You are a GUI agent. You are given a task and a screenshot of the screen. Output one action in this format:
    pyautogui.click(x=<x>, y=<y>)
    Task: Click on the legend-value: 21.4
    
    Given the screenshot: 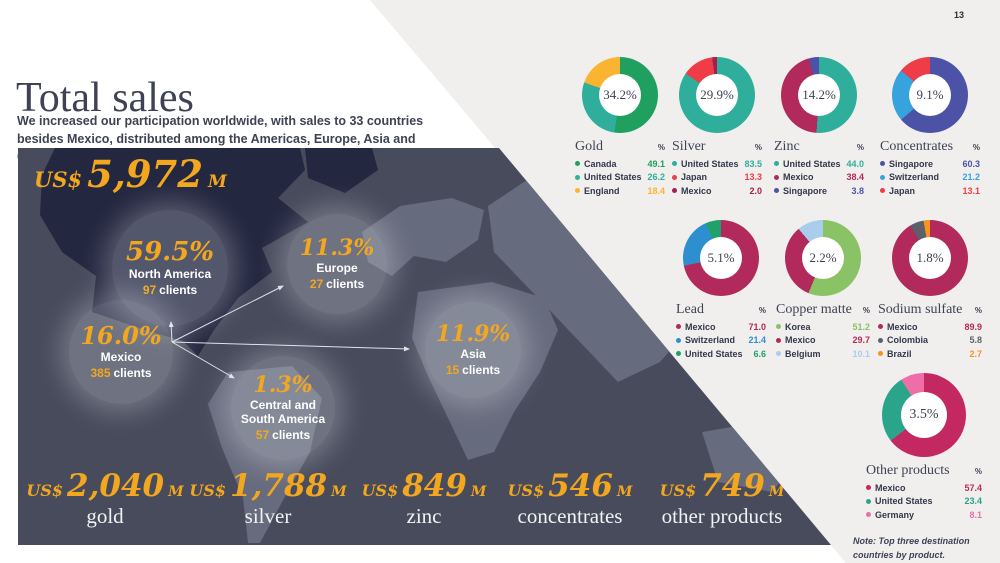 What is the action you would take?
    pyautogui.click(x=757, y=340)
    